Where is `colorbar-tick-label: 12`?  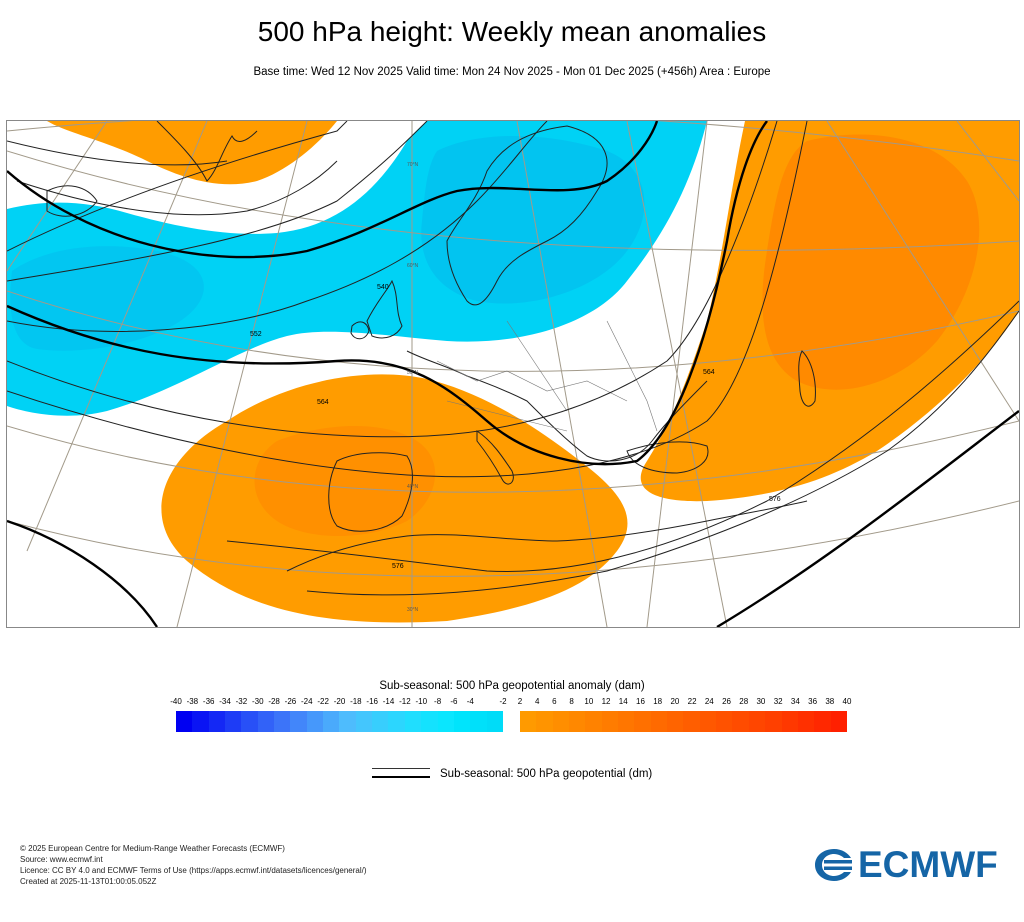 colorbar-tick-label: 12 is located at coordinates (606, 701).